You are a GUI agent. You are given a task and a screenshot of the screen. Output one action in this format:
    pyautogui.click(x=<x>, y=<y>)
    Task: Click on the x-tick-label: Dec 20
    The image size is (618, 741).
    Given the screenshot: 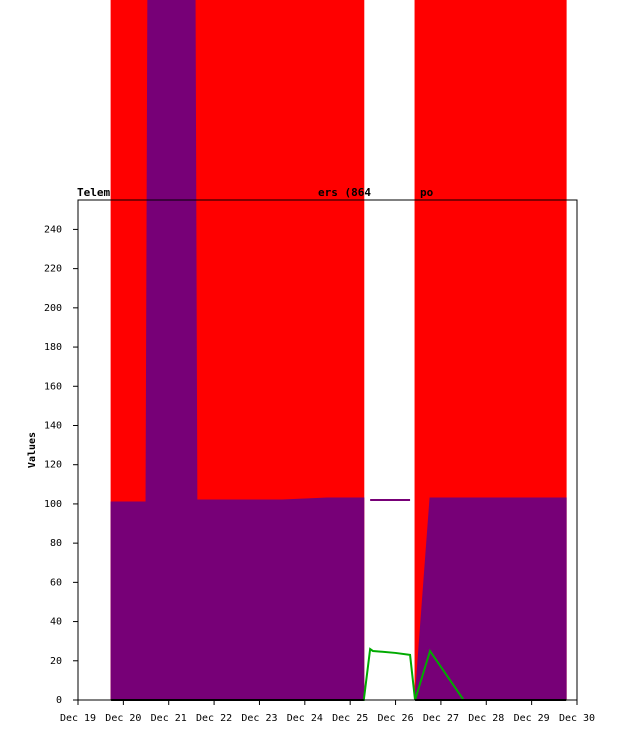 What is the action you would take?
    pyautogui.click(x=123, y=718)
    